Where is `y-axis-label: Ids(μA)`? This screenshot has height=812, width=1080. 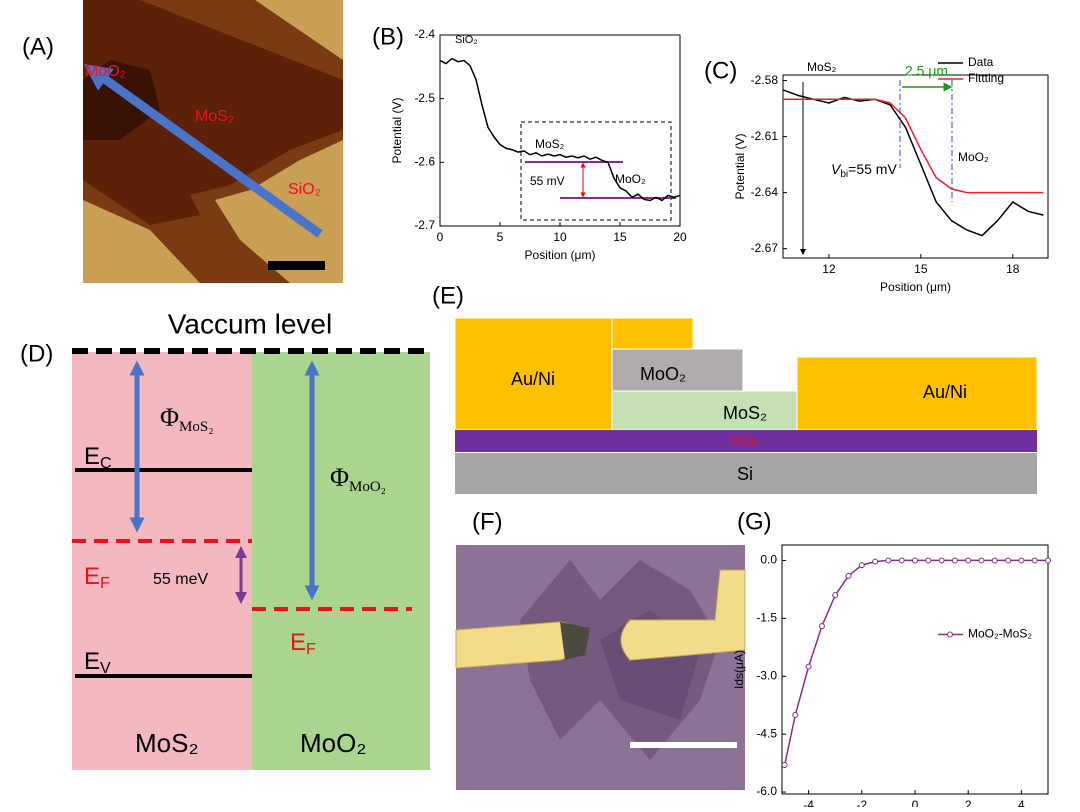
y-axis-label: Ids(μA) is located at coordinates (739, 669).